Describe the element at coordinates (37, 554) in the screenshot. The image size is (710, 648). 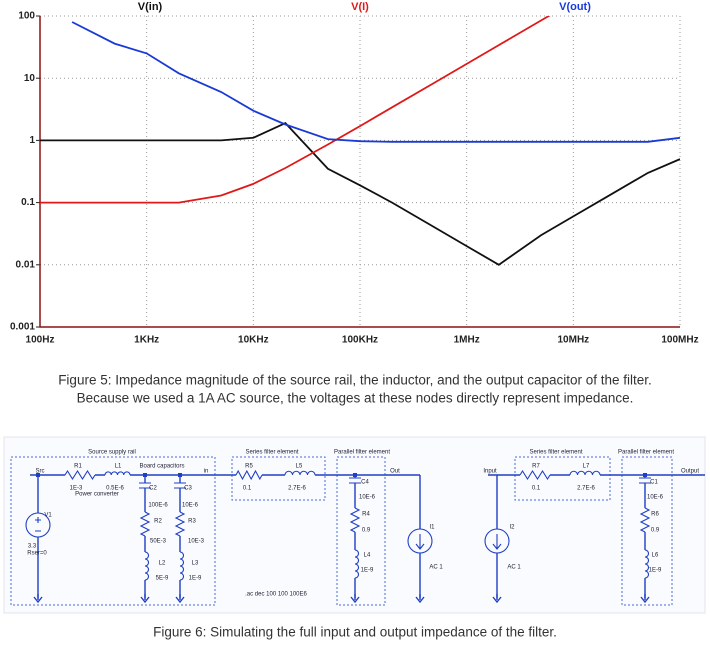
I see `schematic-label: Rser=0` at that location.